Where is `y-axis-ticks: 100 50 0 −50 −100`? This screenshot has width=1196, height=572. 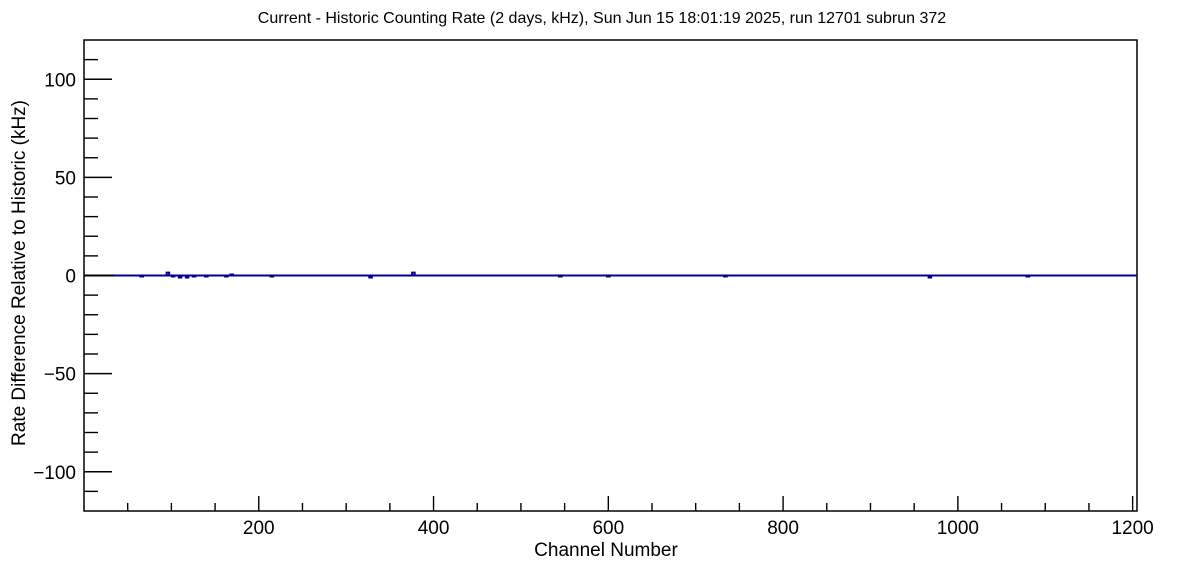 y-axis-ticks: 100 50 0 −50 −100 is located at coordinates (72, 275).